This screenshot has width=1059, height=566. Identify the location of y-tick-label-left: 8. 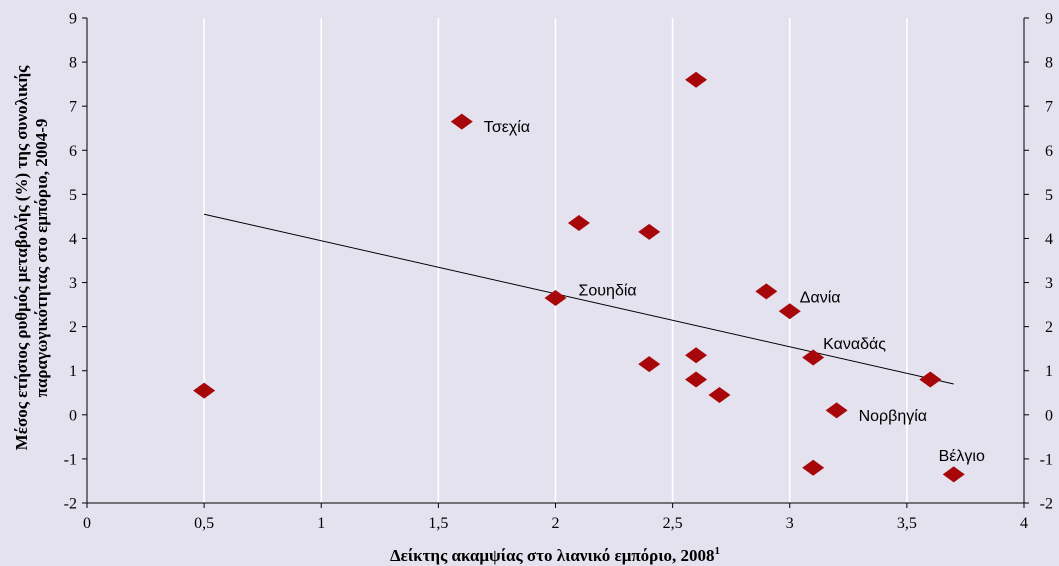
(73, 63).